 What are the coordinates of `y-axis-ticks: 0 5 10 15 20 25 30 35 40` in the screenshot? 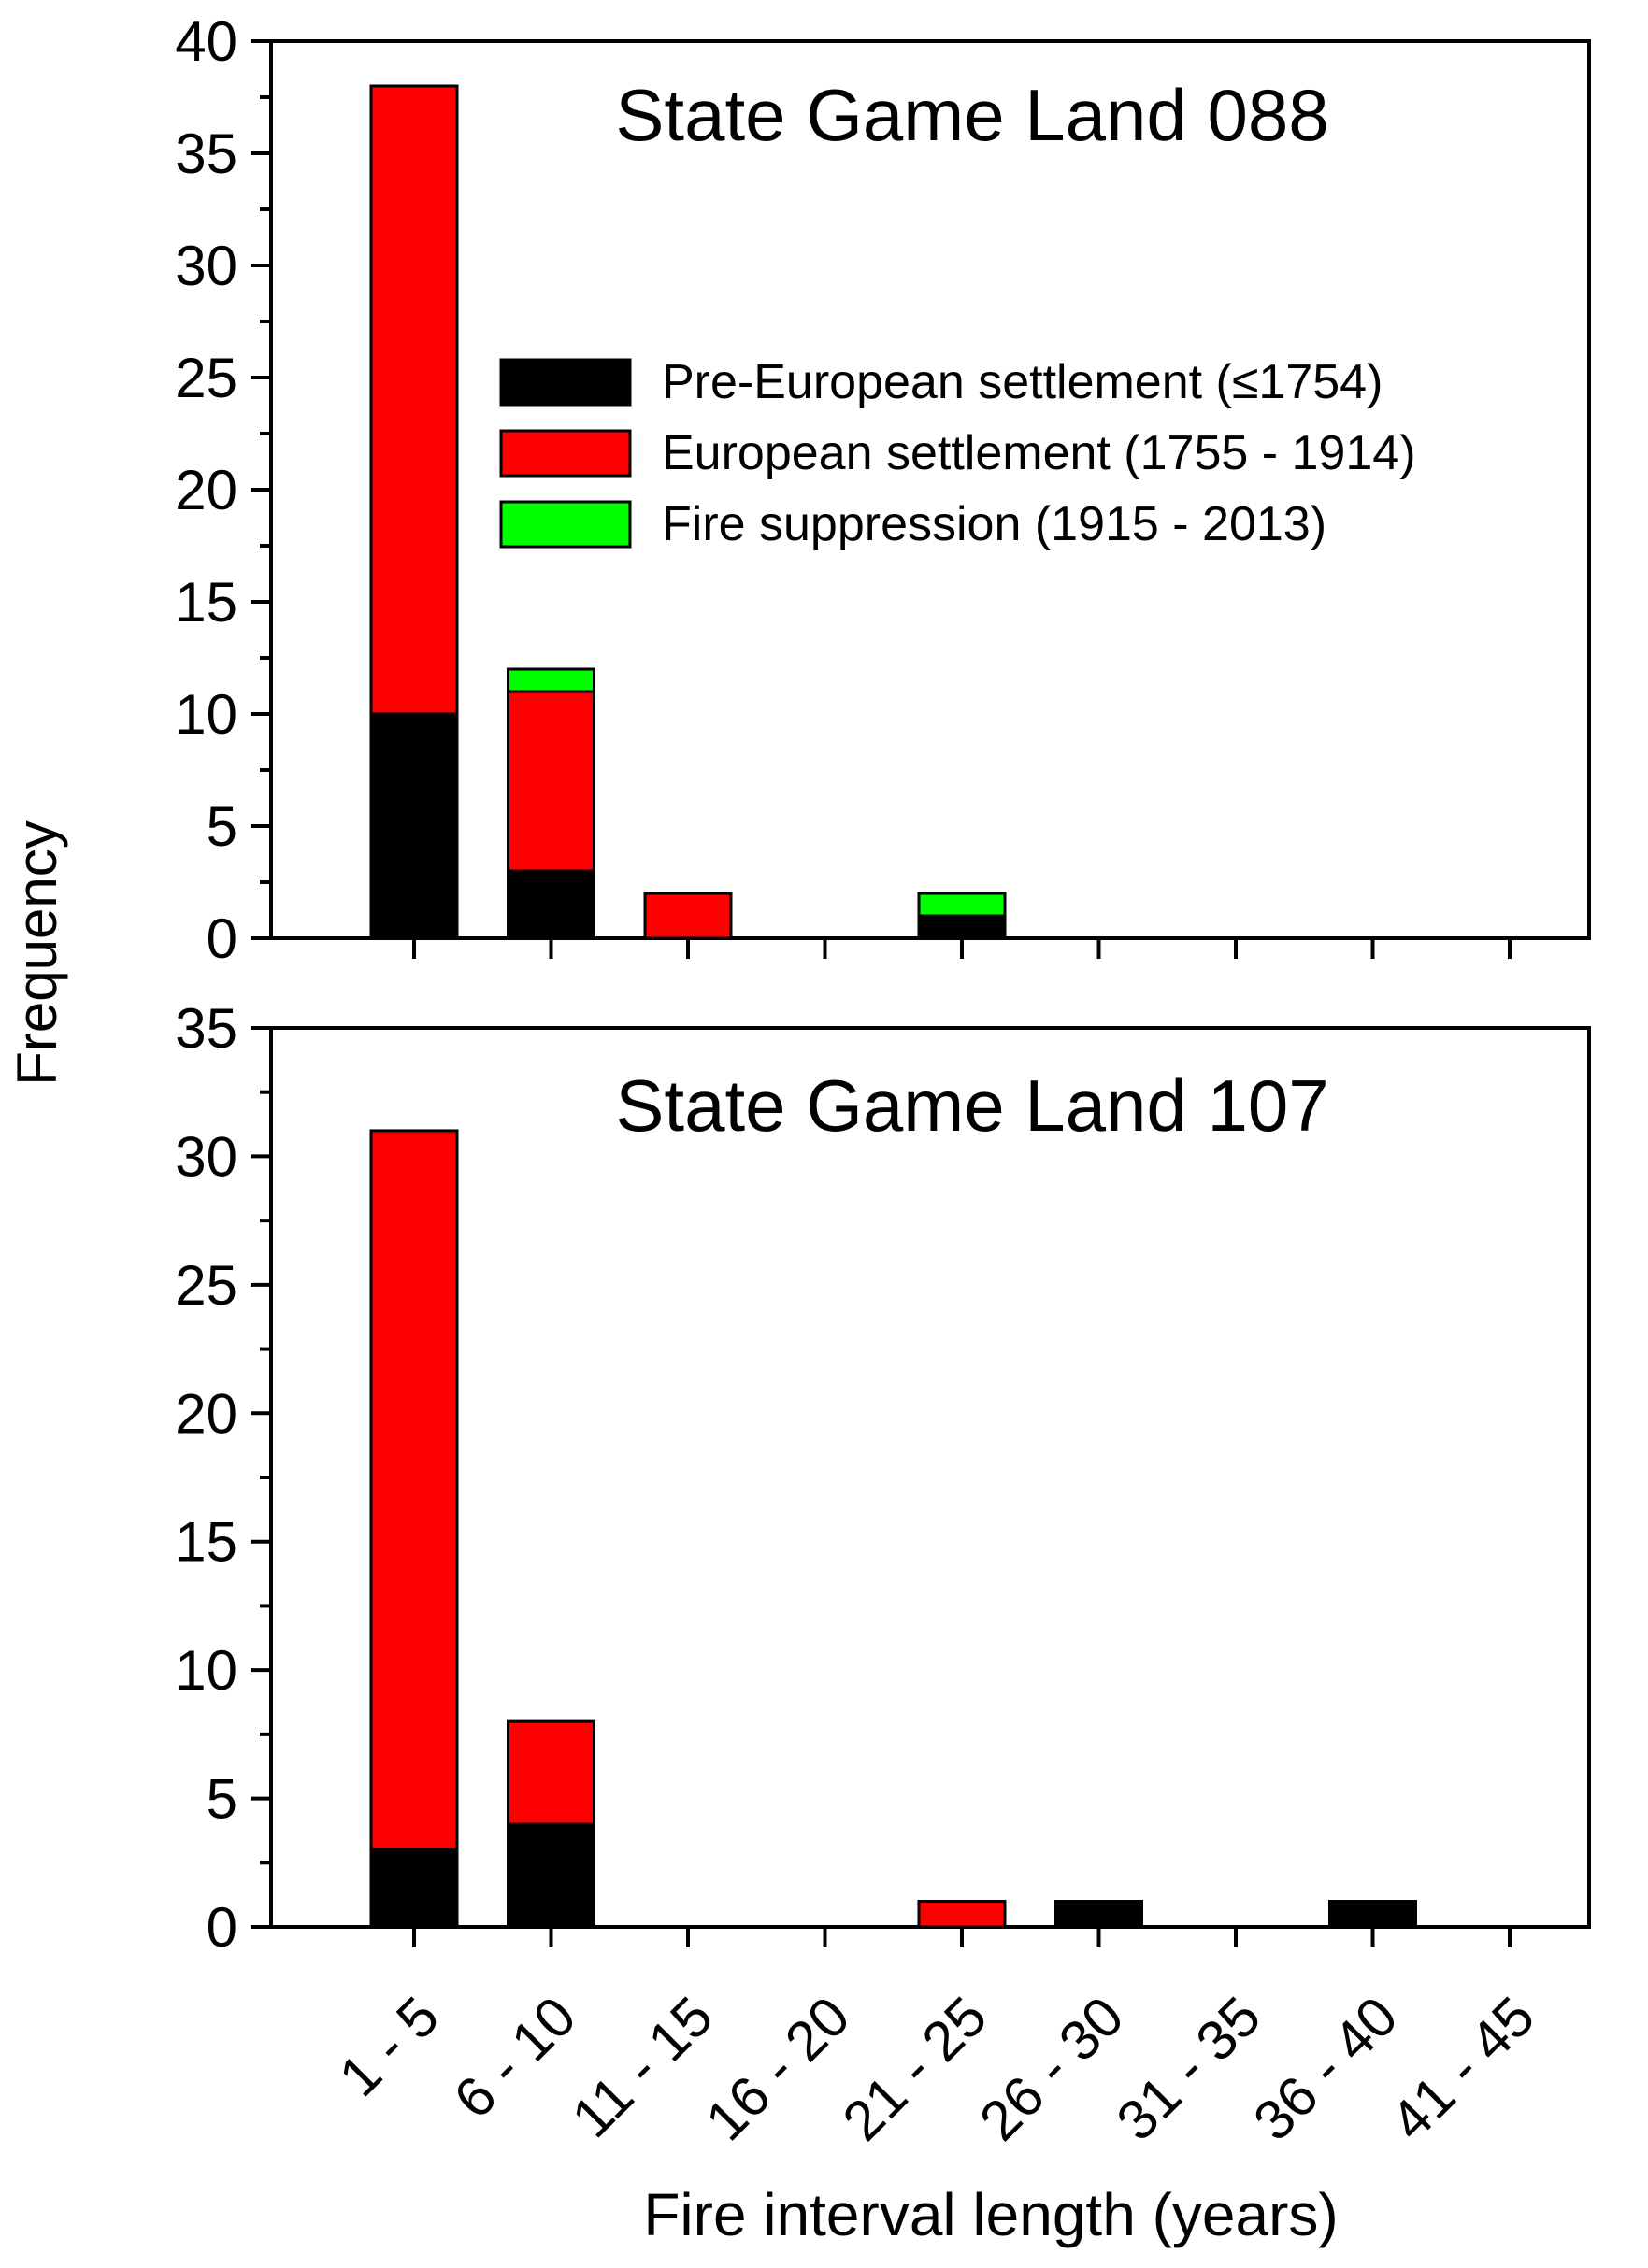 It's located at (223, 490).